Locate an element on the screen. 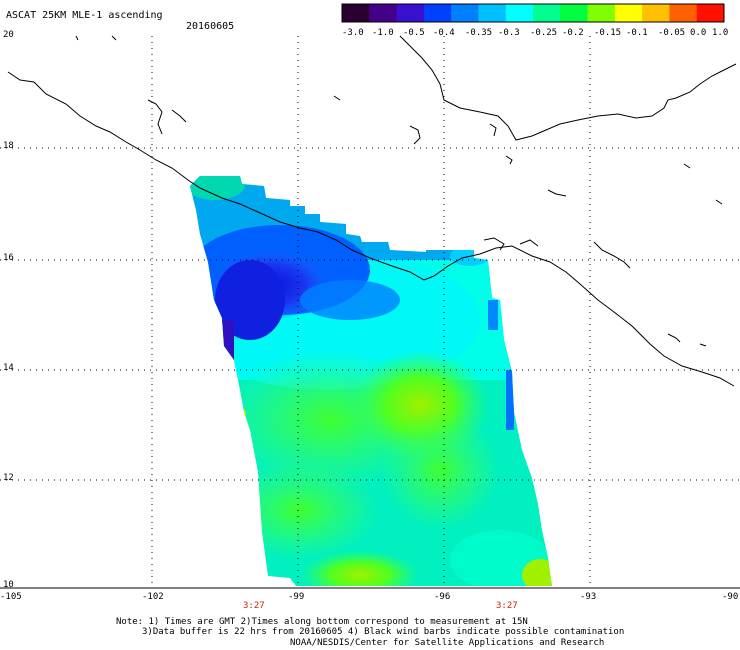  map-title: ASCAT 25KM MLE-1 ascending is located at coordinates (84, 15).